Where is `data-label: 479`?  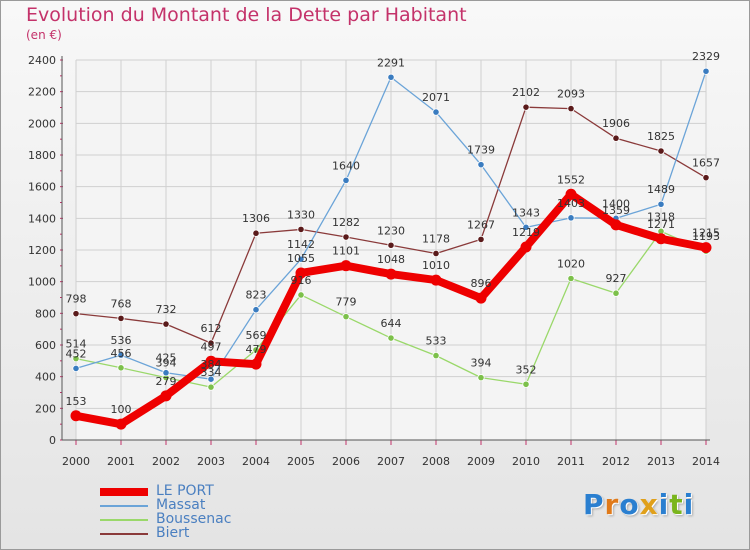 data-label: 479 is located at coordinates (256, 349).